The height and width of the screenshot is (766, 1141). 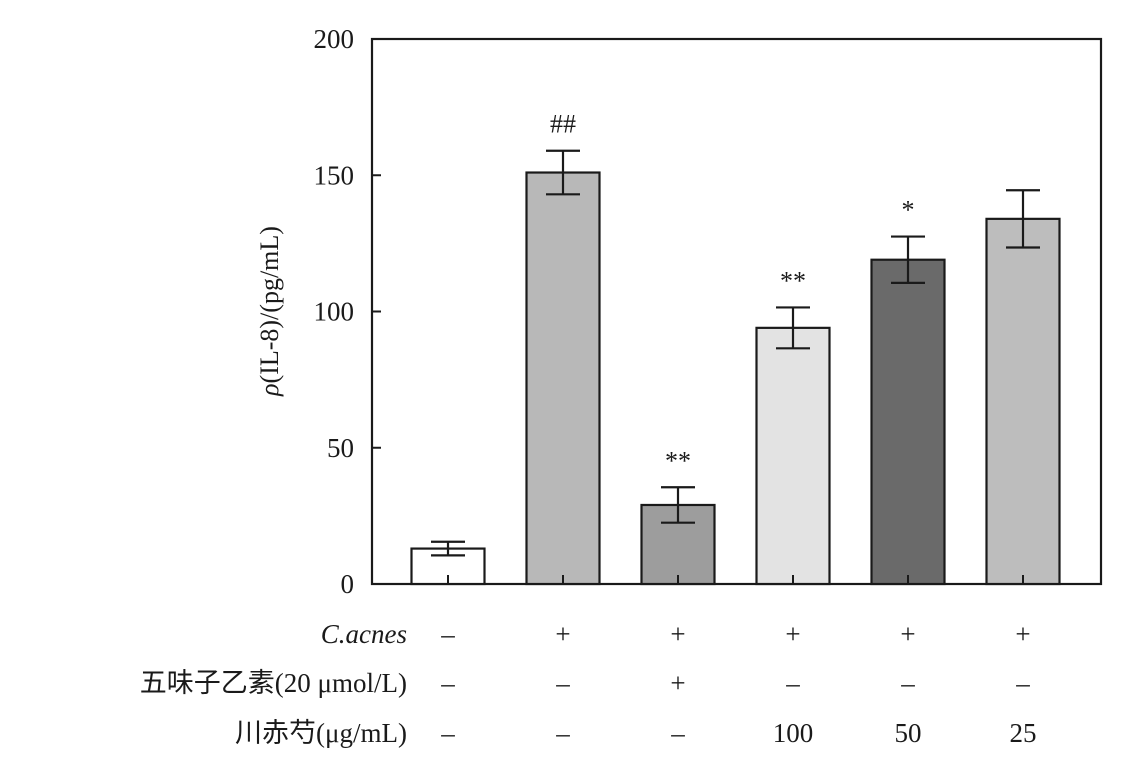 I want to click on condition-value: 25, so click(x=1023, y=733).